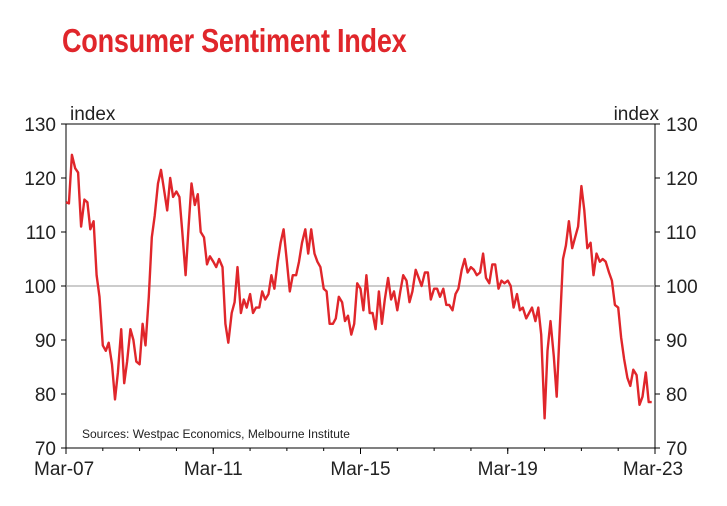 The image size is (727, 506). What do you see at coordinates (64, 469) in the screenshot?
I see `x-tick-label: Mar-07` at bounding box center [64, 469].